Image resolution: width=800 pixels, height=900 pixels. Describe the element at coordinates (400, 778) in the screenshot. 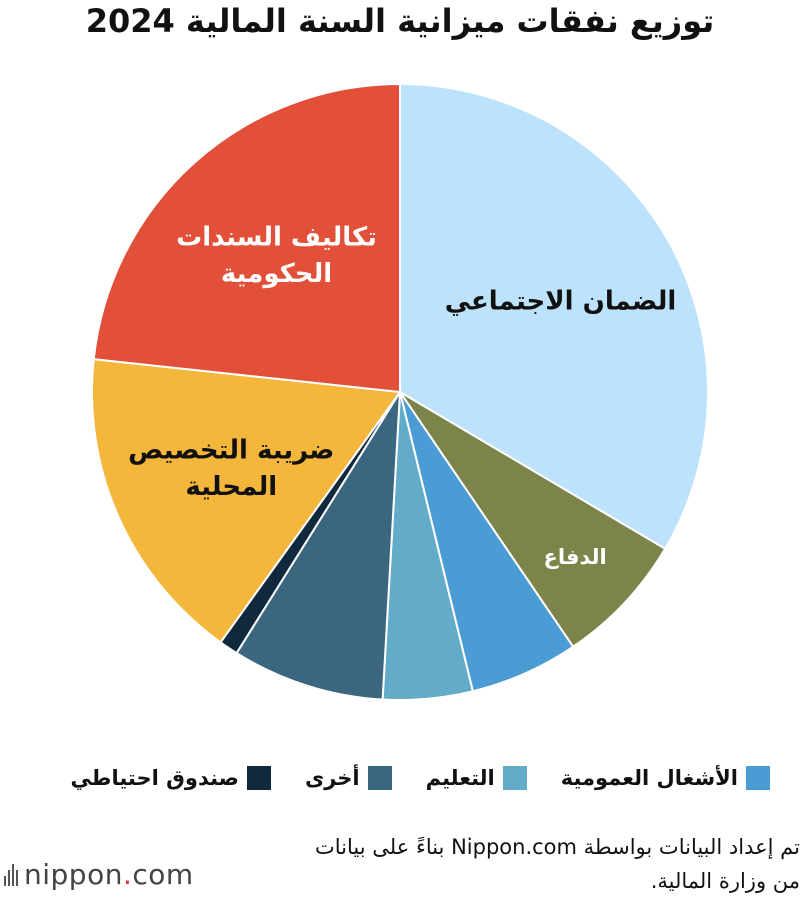

I see `legend: الأشغال العمومية التعليم أخرى صندوق احتياطي` at that location.